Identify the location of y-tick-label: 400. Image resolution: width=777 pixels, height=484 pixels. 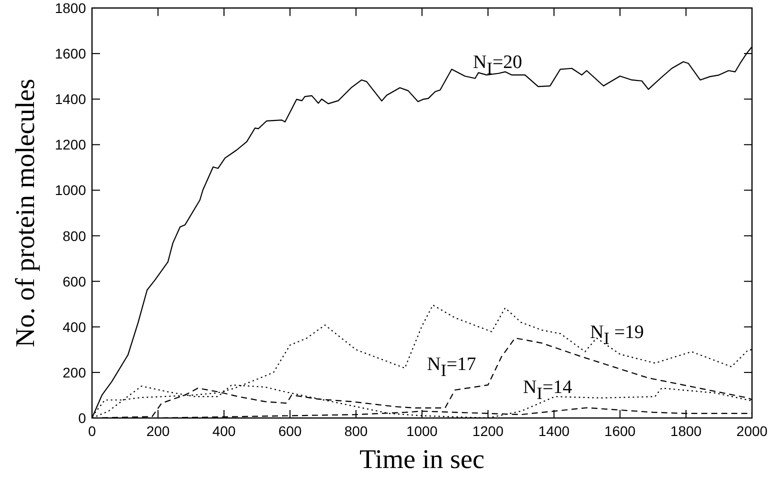
(74, 326).